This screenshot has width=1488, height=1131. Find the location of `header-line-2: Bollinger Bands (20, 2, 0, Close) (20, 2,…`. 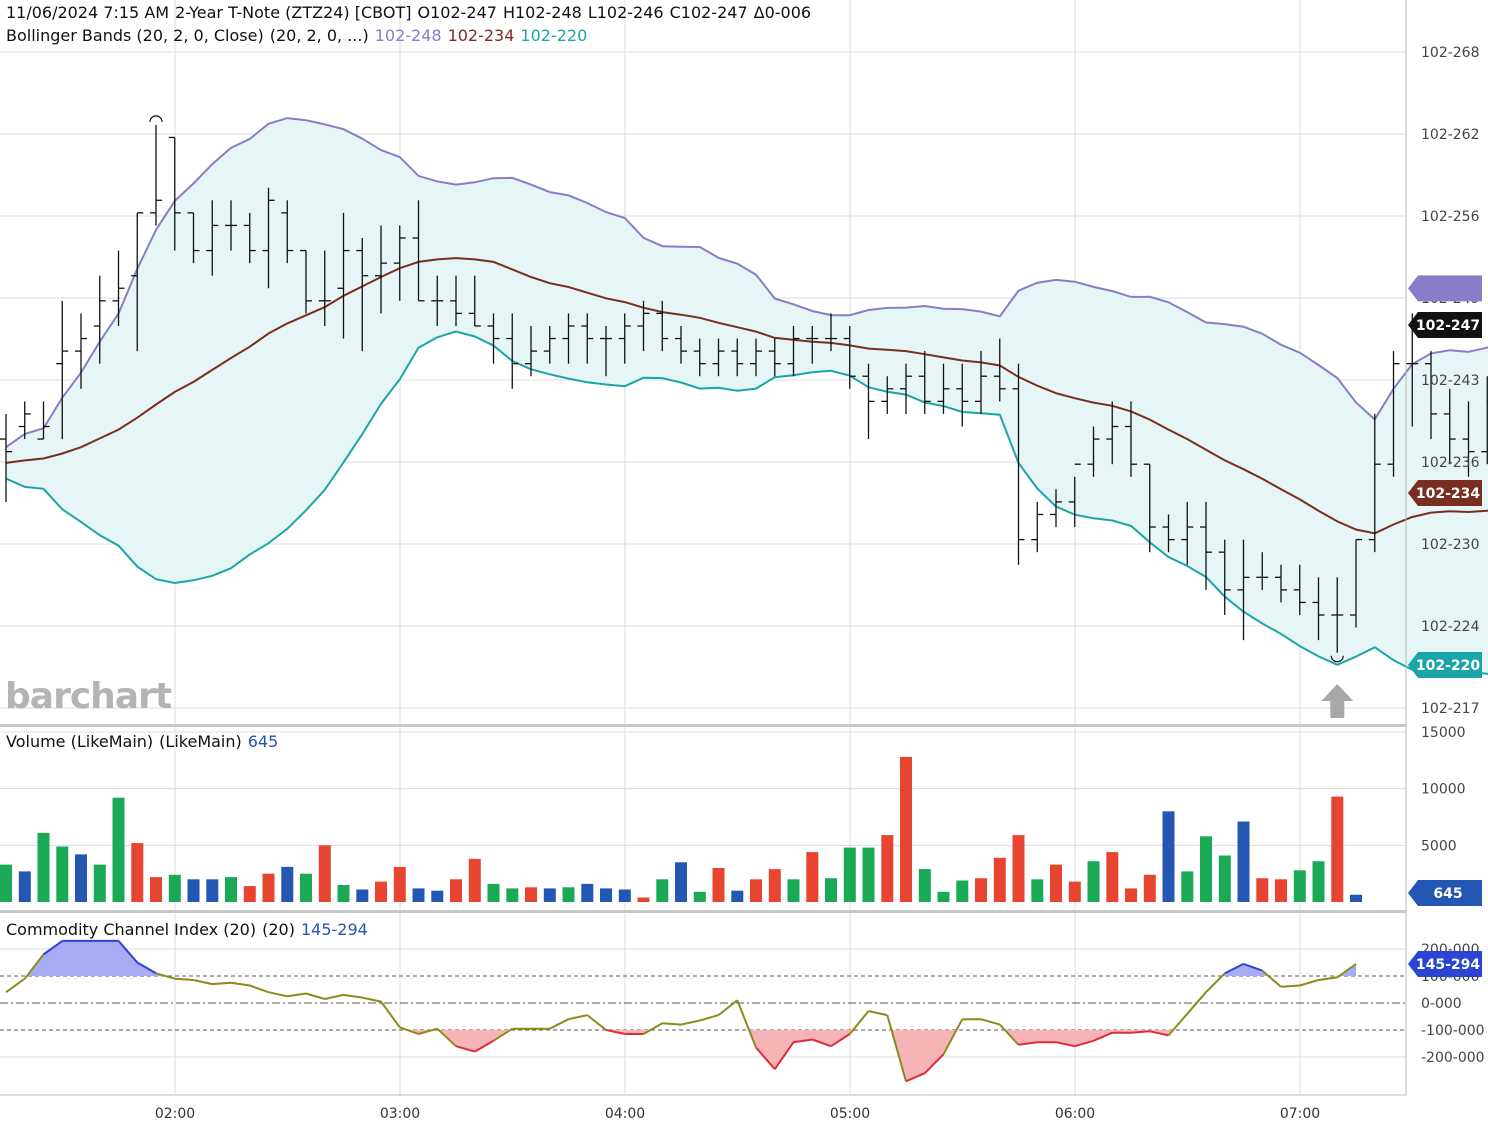

header-line-2: Bollinger Bands (20, 2, 0, Close) (20, 2,… is located at coordinates (299, 35).